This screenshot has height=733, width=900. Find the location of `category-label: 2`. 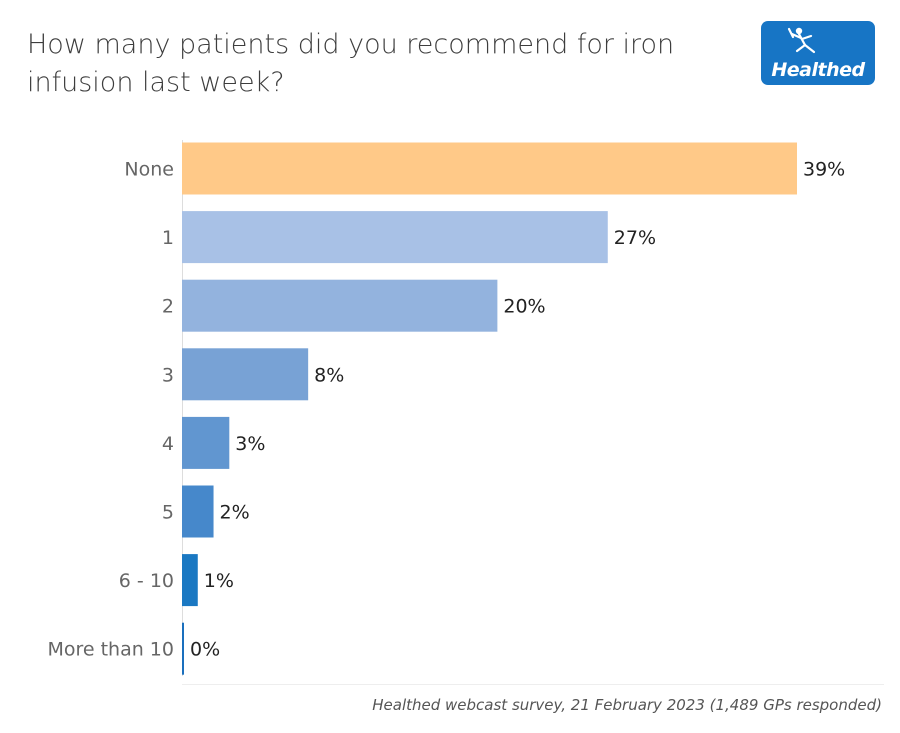

category-label: 2 is located at coordinates (168, 307).